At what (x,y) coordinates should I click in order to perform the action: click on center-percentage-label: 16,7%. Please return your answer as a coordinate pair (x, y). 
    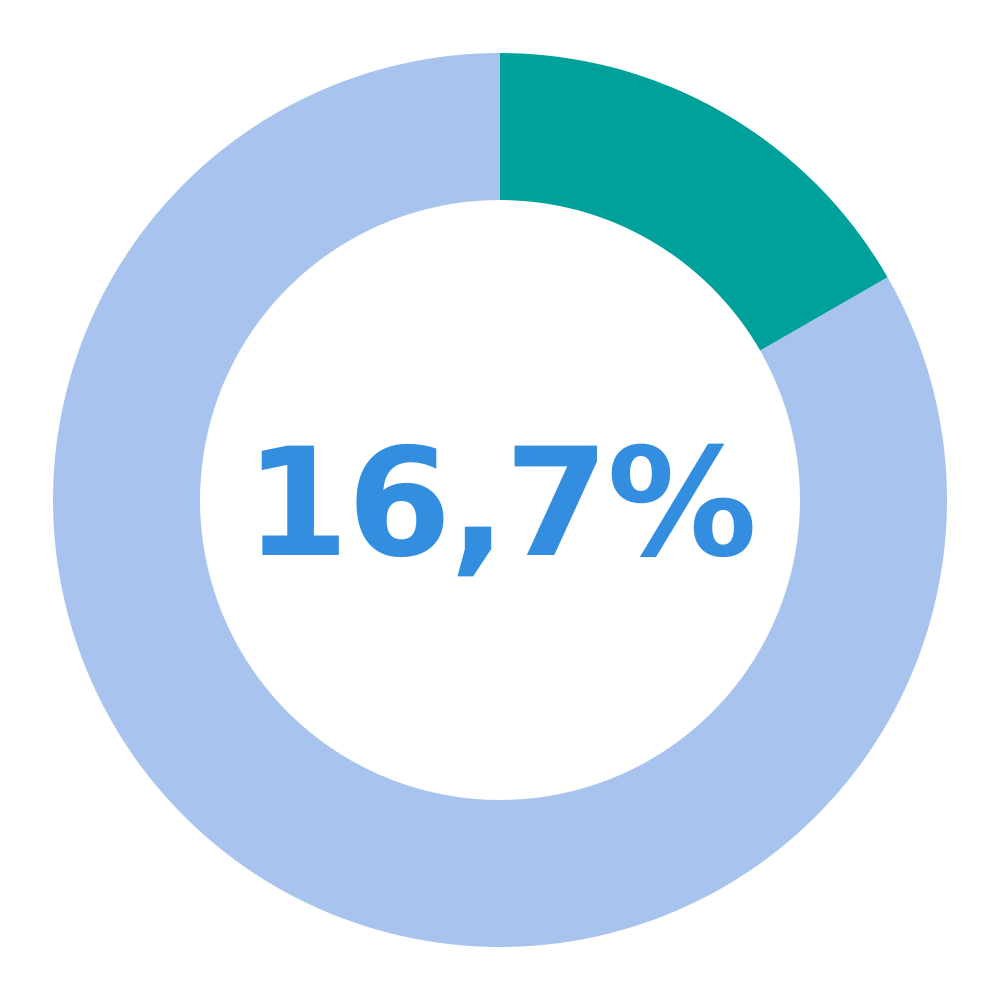
    Looking at the image, I should click on (500, 504).